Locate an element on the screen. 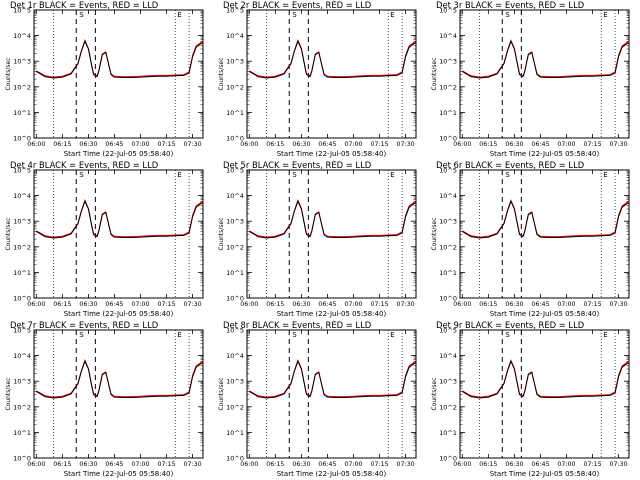 This screenshot has width=640, height=480. chart-title: Det 3r BLACK = Events, RED = LLD is located at coordinates (510, 5).